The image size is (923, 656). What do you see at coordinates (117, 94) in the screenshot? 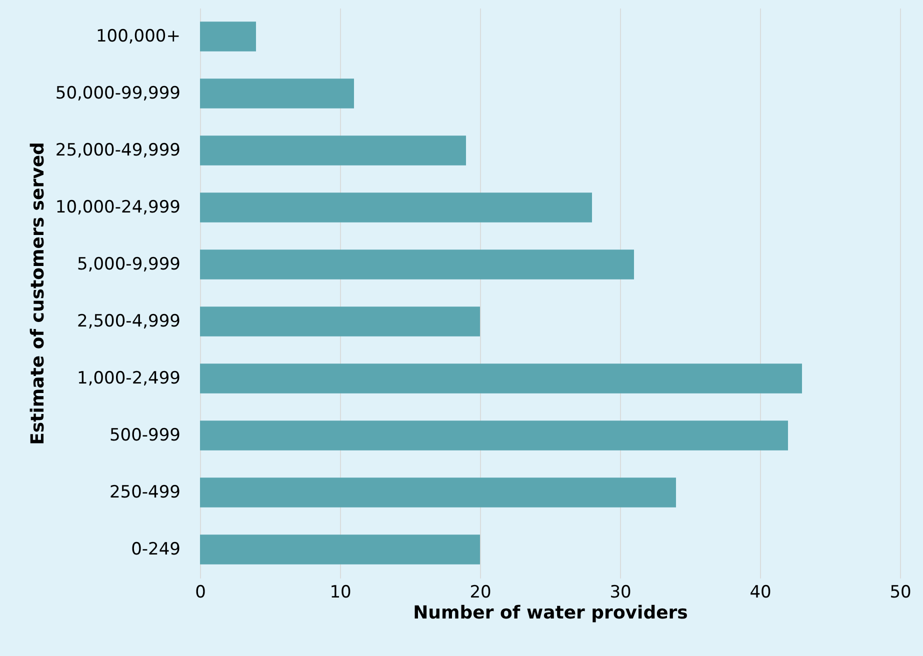
I see `y-tick-label: 50,000-99,999` at bounding box center [117, 94].